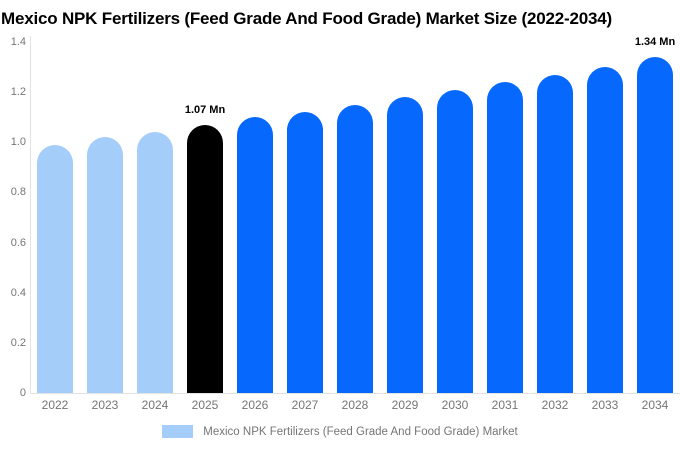  What do you see at coordinates (155, 405) in the screenshot?
I see `x-axis-tick-label: 2024` at bounding box center [155, 405].